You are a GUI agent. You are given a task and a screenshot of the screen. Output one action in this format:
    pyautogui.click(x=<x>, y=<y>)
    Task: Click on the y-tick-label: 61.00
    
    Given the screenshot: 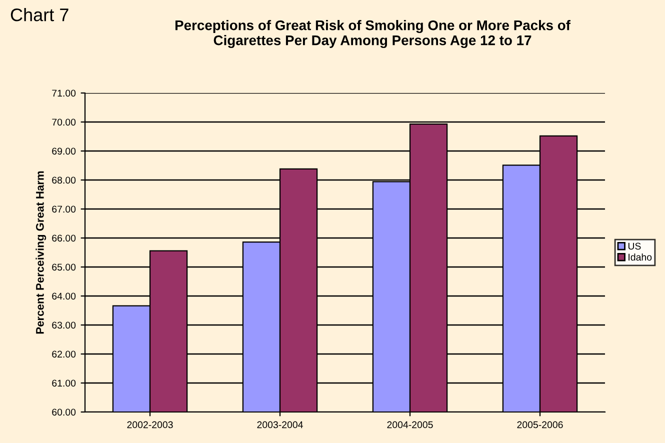 What is the action you would take?
    pyautogui.click(x=64, y=383)
    